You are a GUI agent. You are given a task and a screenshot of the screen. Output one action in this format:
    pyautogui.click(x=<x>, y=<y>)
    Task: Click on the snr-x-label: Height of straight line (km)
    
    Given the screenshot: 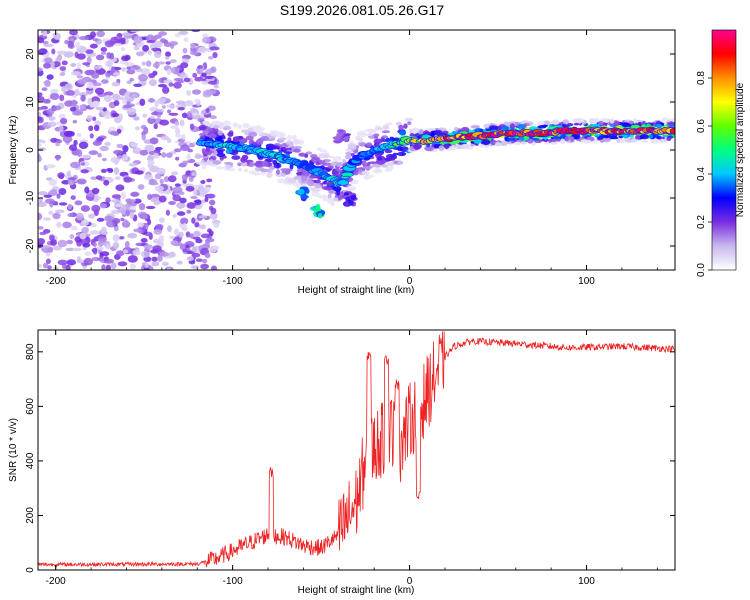 What is the action you would take?
    pyautogui.click(x=356, y=590)
    